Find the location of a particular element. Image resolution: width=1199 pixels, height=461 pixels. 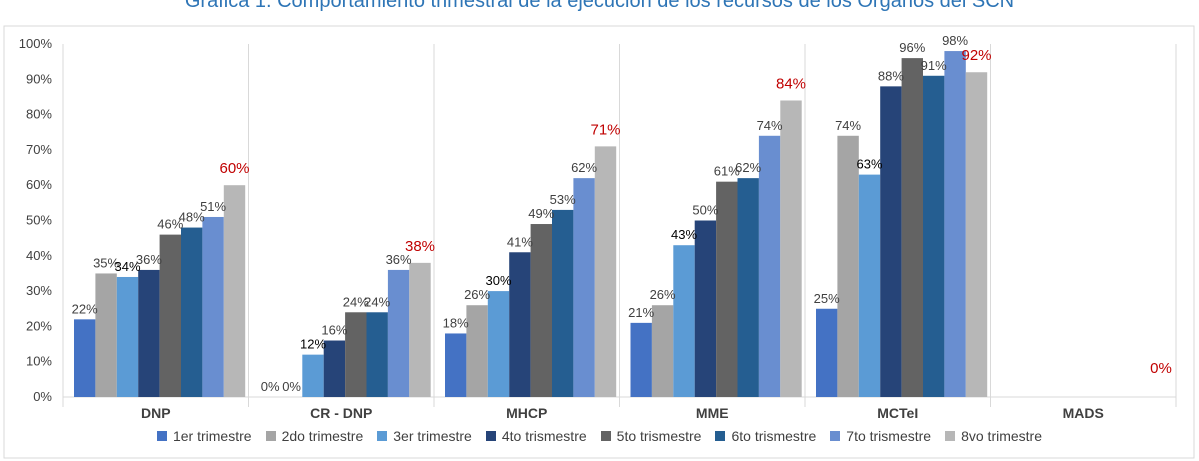

data-label: 63% is located at coordinates (869, 164).